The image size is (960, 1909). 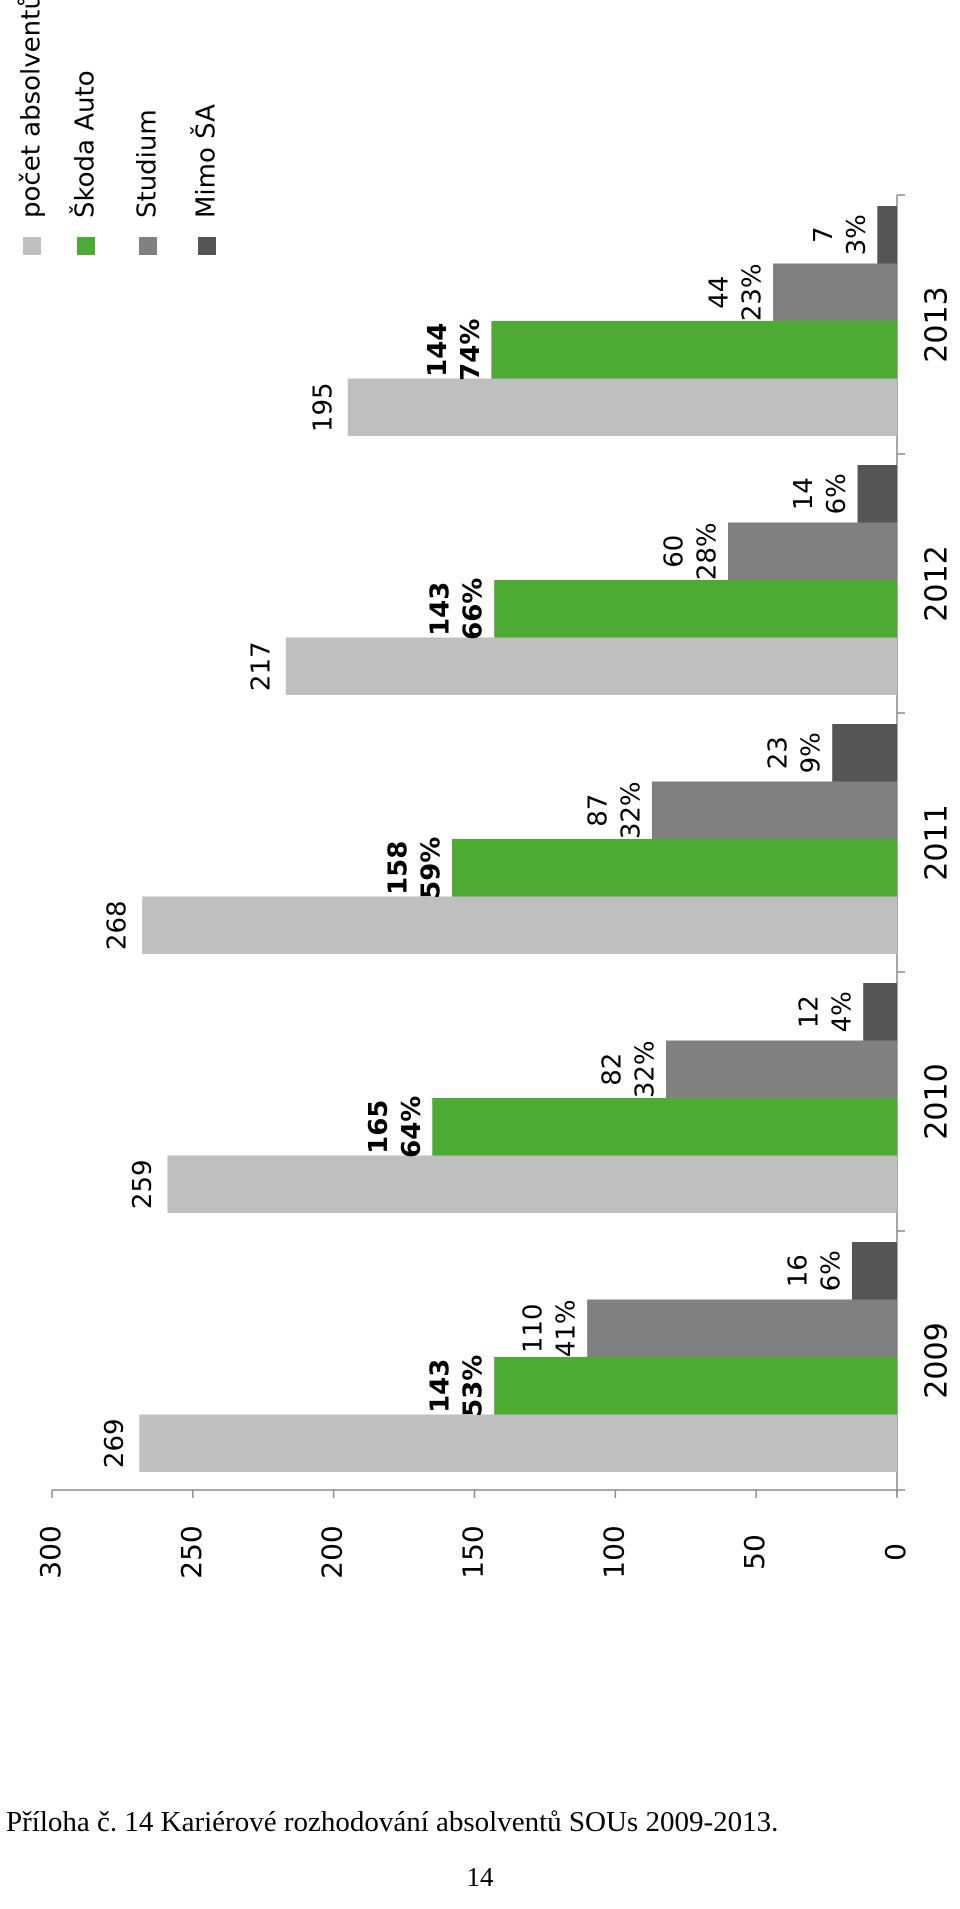 I want to click on value-tick-label: 300, so click(x=50, y=1551).